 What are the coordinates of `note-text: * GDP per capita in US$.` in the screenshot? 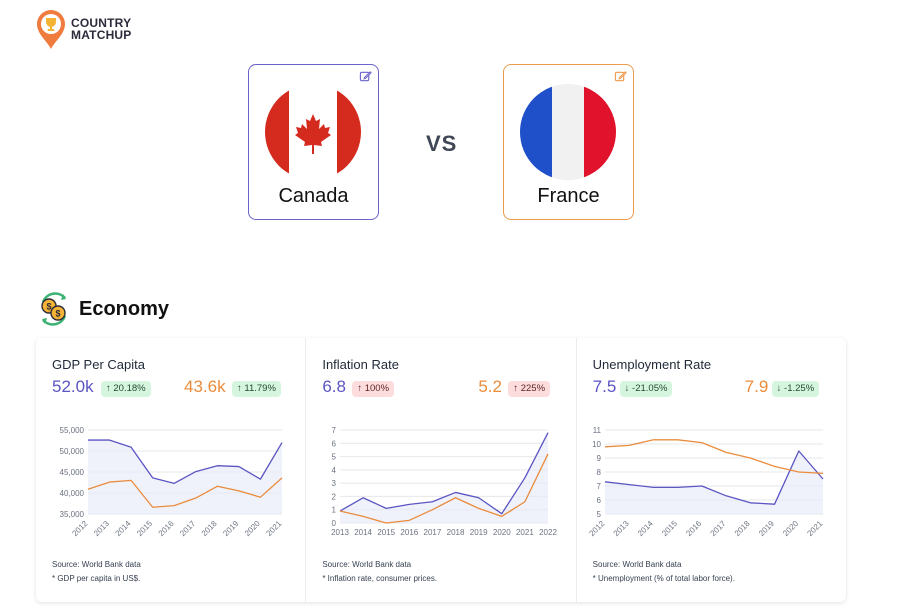 It's located at (96, 578).